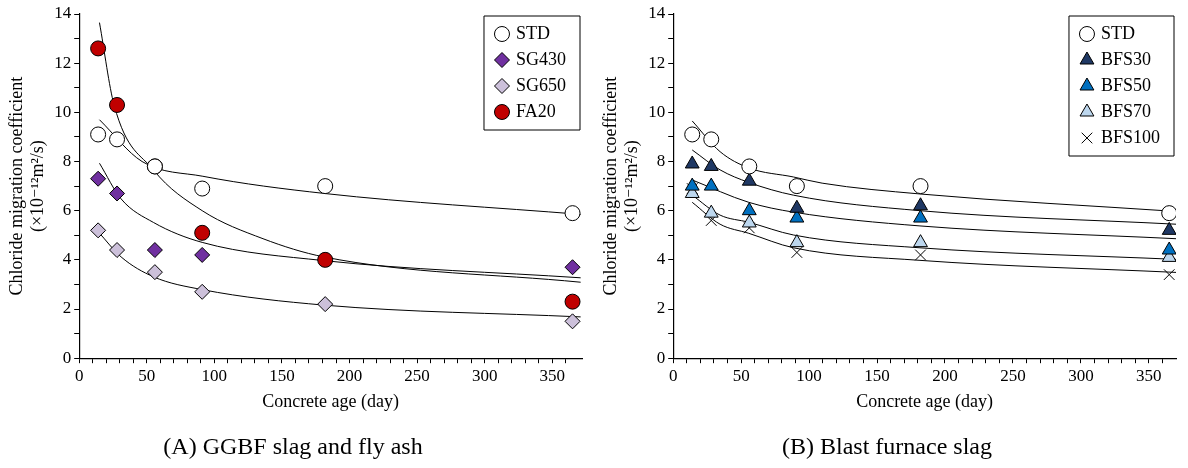 The image size is (1188, 468). What do you see at coordinates (535, 110) in the screenshot?
I see `legend-label: FA20` at bounding box center [535, 110].